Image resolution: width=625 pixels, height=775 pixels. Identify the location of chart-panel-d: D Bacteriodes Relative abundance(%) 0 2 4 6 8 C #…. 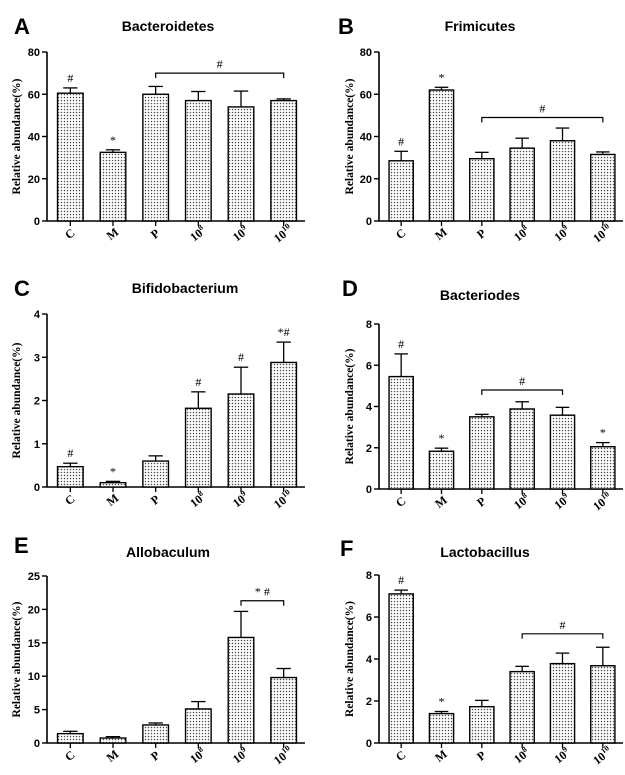
(482, 395).